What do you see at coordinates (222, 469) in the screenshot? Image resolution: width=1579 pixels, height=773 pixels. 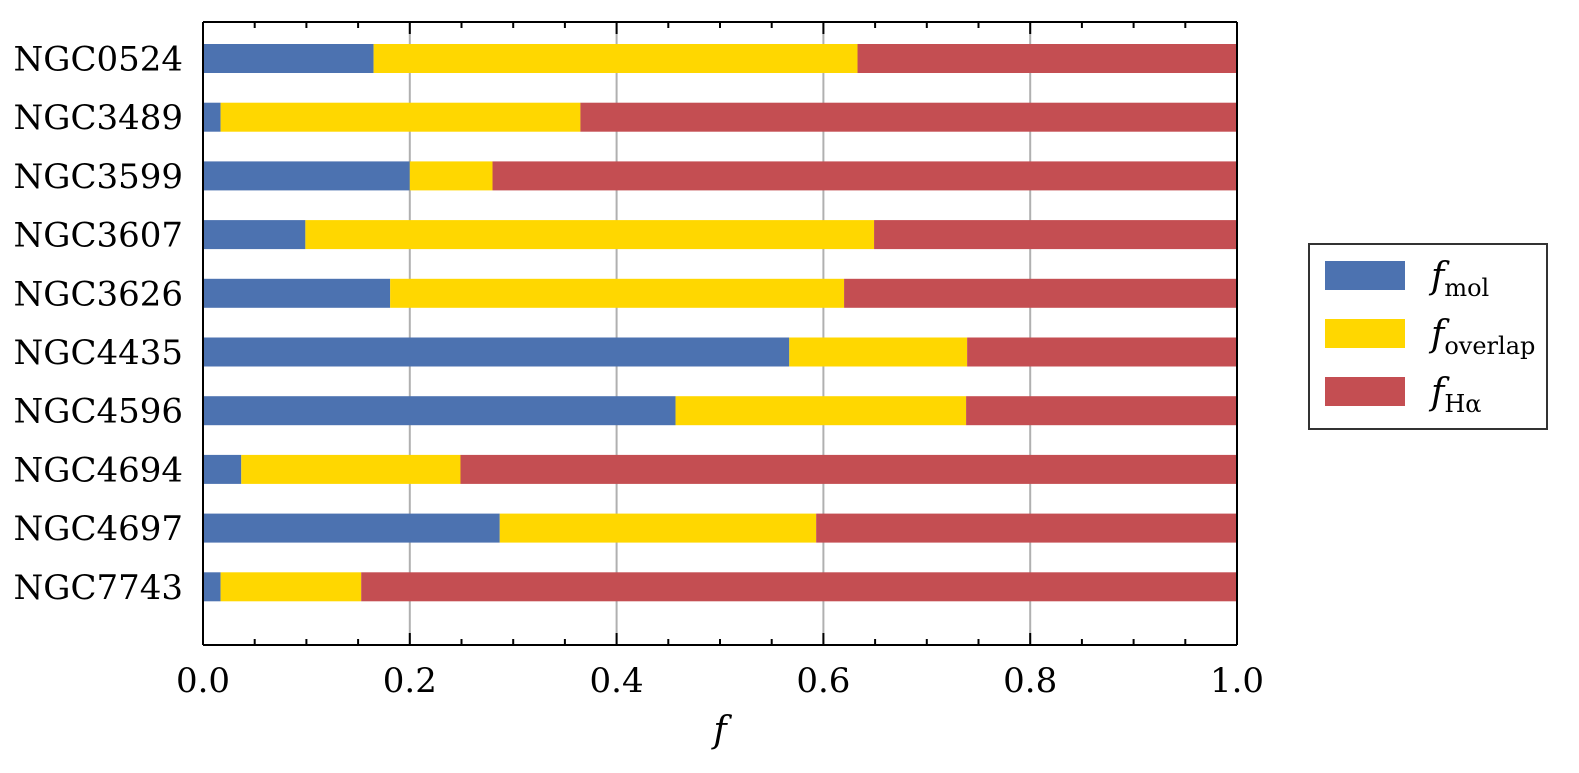 I see `bar-mol-NGC4694` at bounding box center [222, 469].